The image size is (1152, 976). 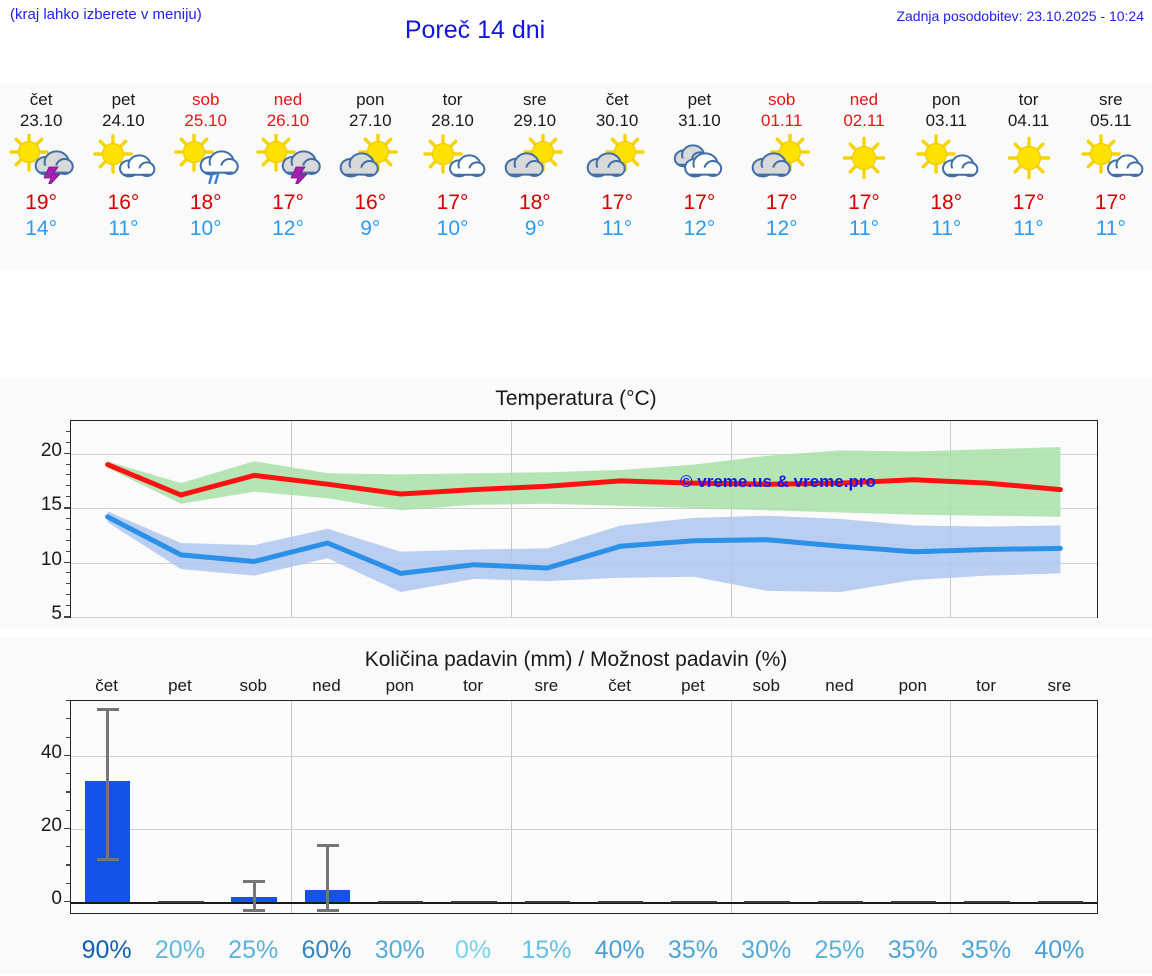 What do you see at coordinates (67, 453) in the screenshot?
I see `y-axis-tick` at bounding box center [67, 453].